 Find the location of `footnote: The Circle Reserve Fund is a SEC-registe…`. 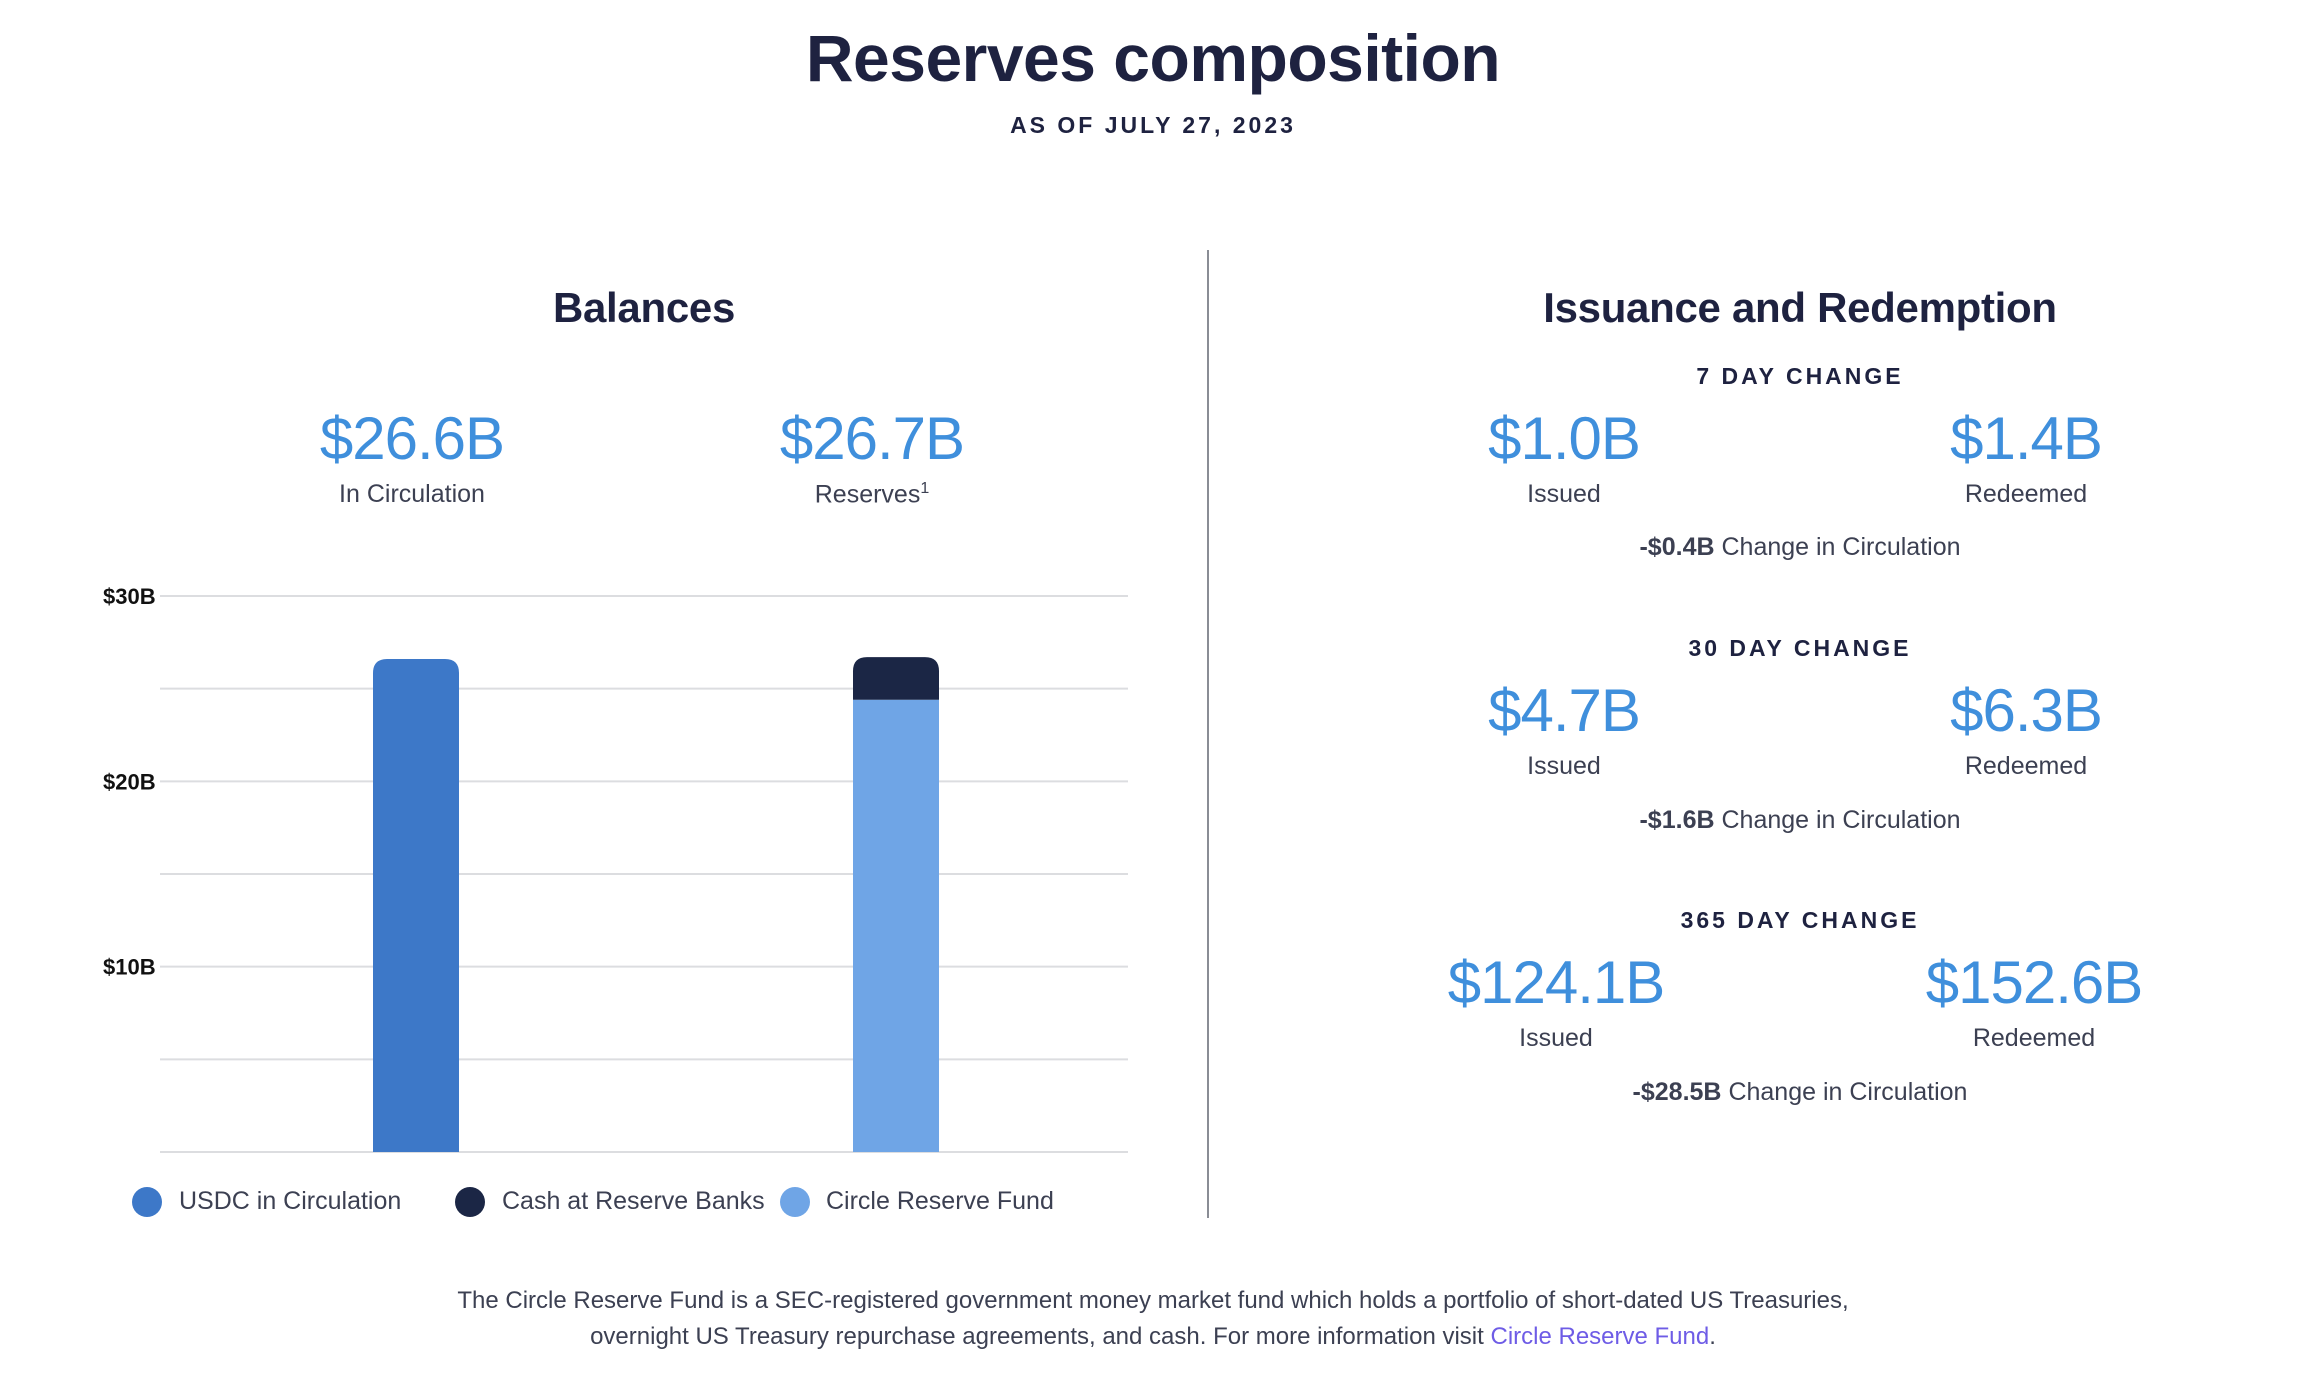

footnote: The Circle Reserve Fund is a SEC-registe… is located at coordinates (1153, 1319).